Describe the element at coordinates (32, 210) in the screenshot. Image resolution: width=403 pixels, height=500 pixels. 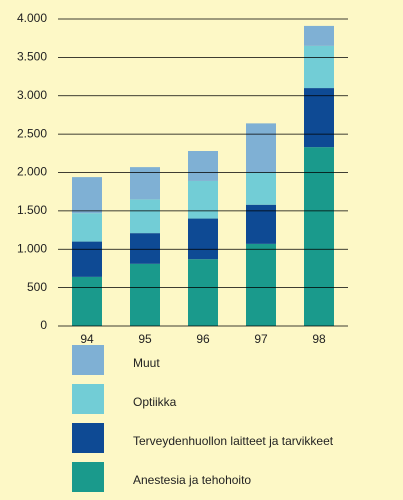
I see `y-tick-label: 1.500` at that location.